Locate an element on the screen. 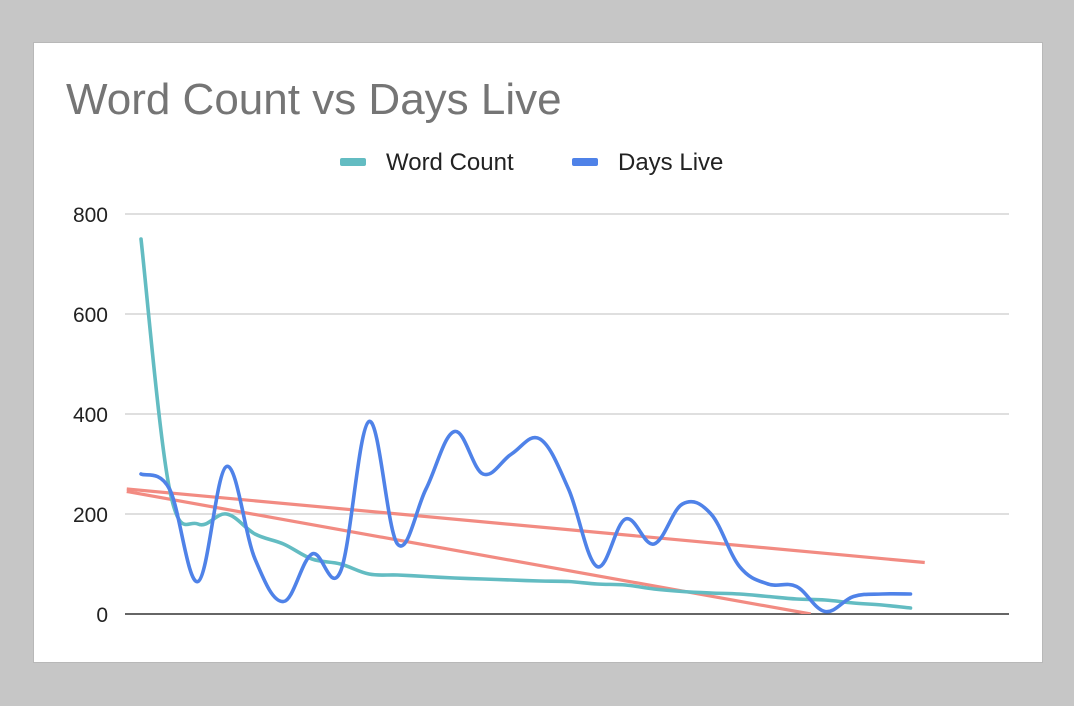  y-tick-label-600: 600 is located at coordinates (90, 315).